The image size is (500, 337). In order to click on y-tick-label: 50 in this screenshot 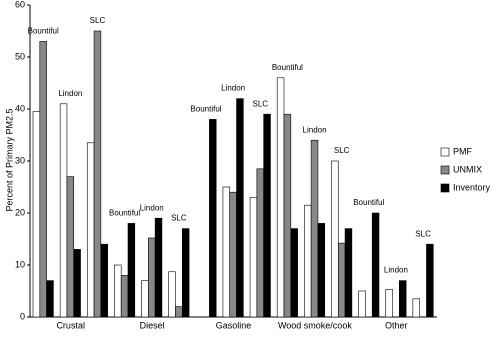, I will do `click(20, 56)`.